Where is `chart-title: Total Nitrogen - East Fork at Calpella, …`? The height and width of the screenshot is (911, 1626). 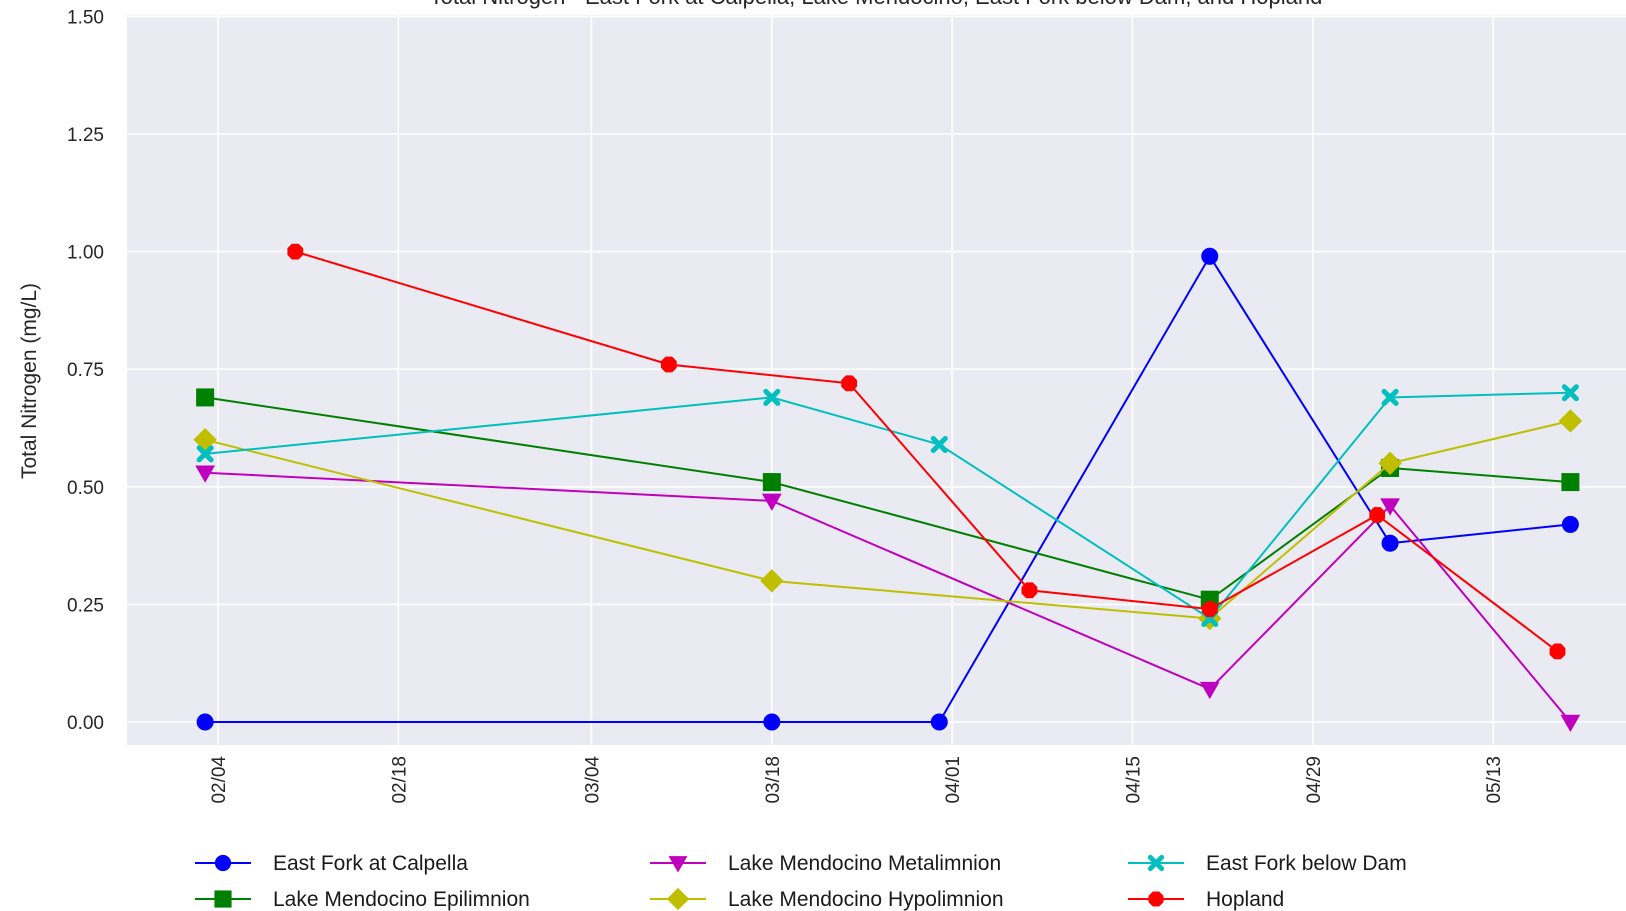 chart-title: Total Nitrogen - East Fork at Calpella, … is located at coordinates (876, 4).